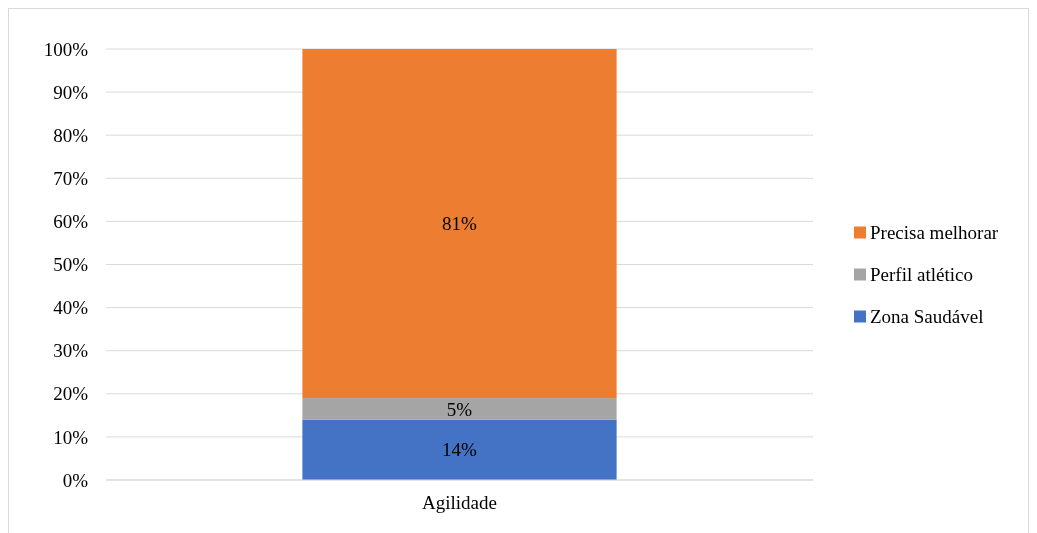 This screenshot has height=533, width=1037. I want to click on y-tick-label: 0%, so click(75, 480).